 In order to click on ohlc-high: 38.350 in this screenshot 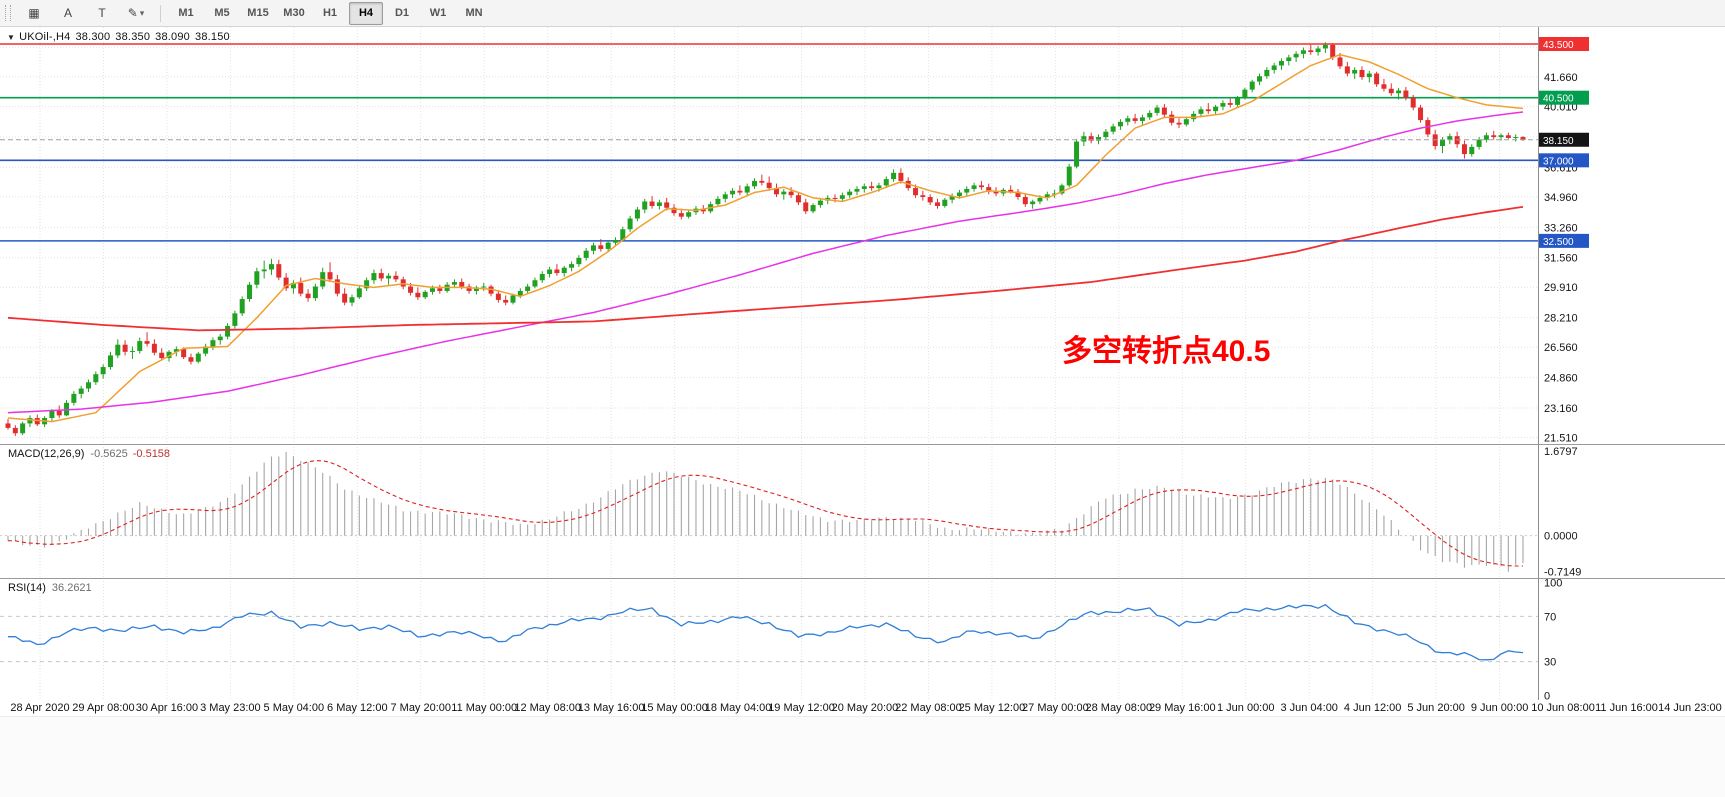, I will do `click(133, 37)`.